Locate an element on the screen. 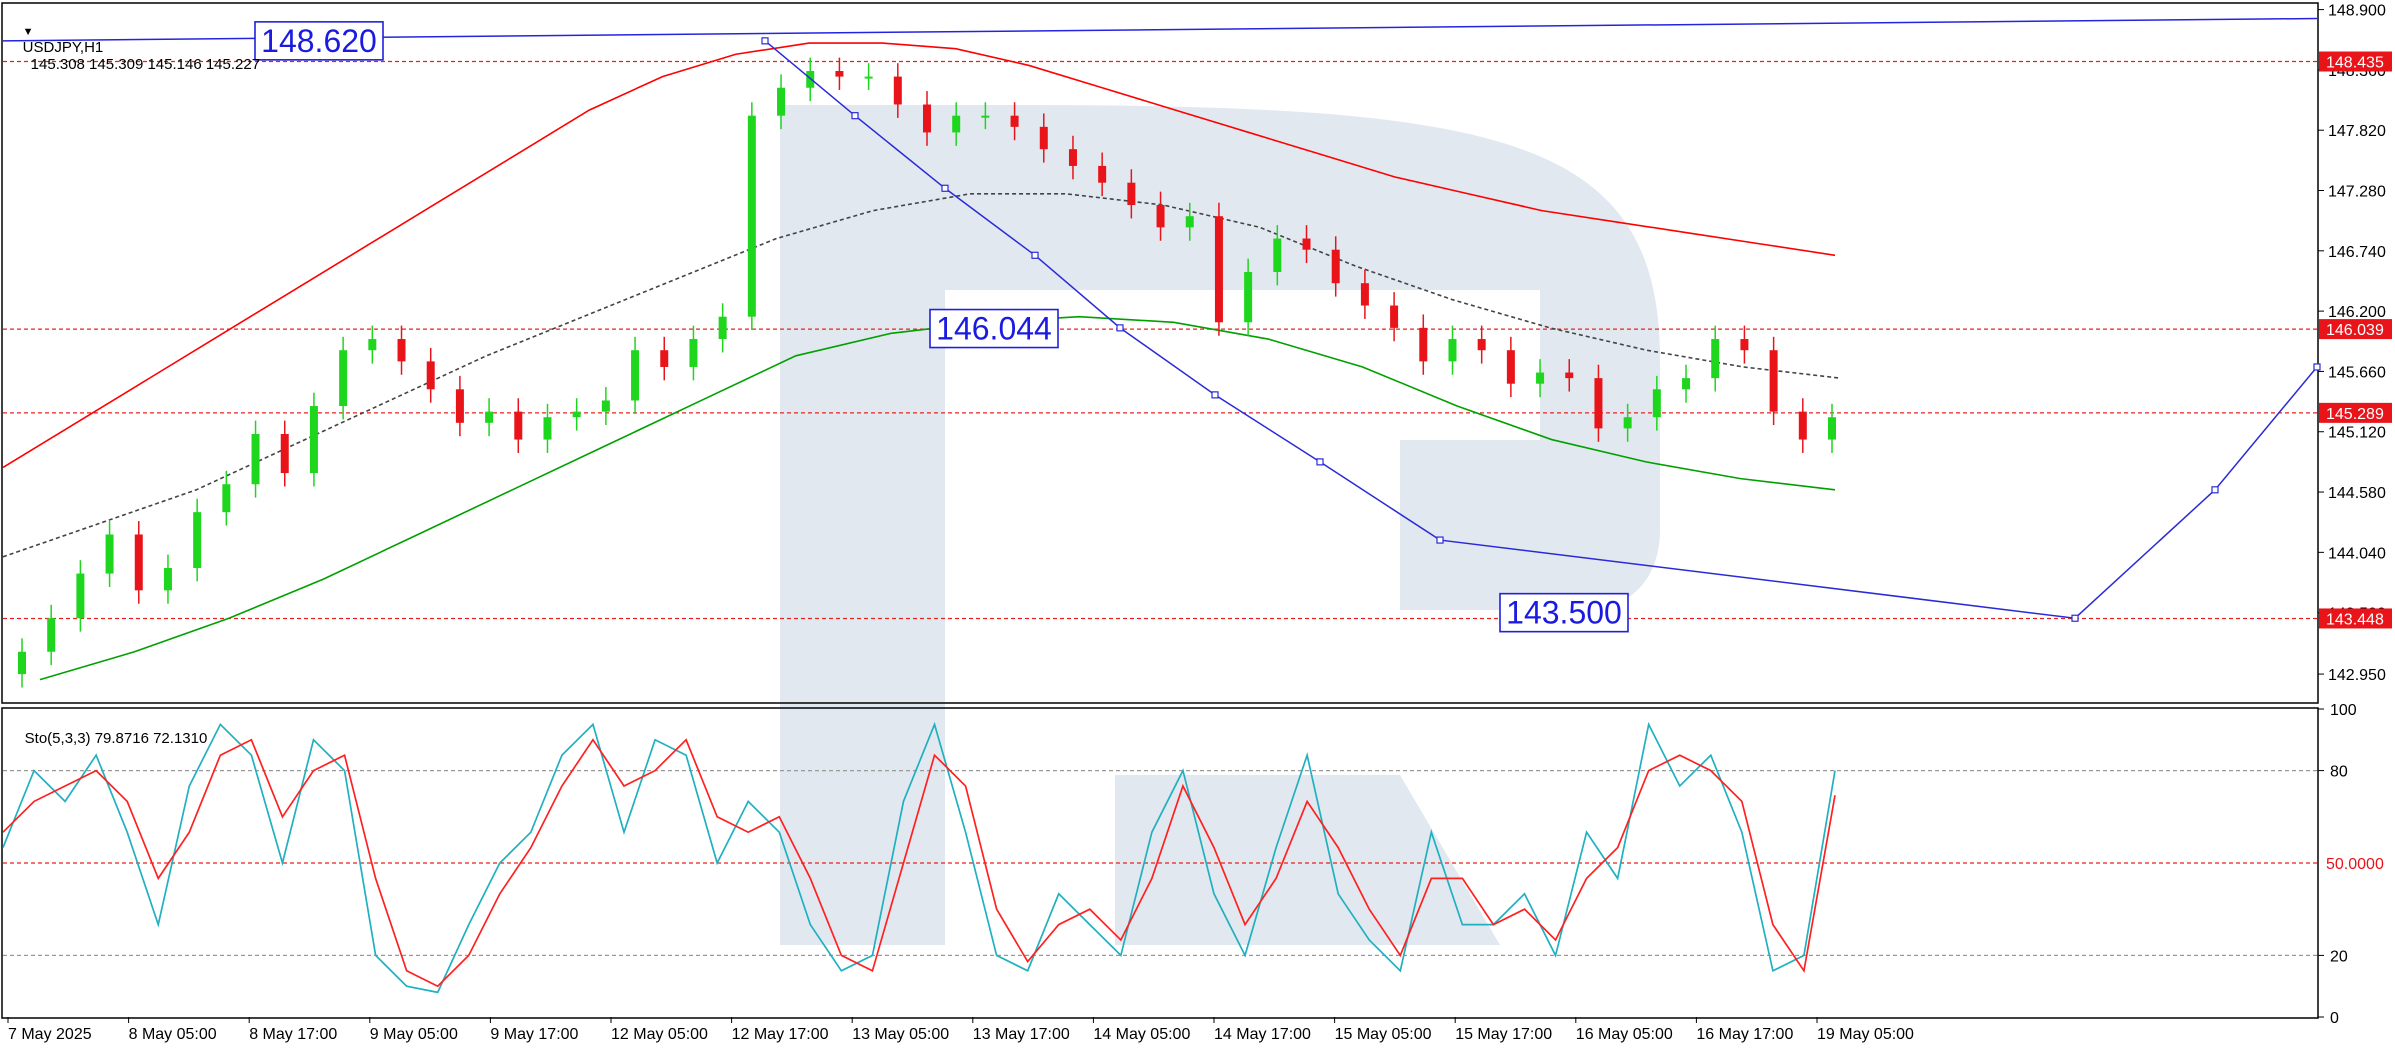  annotation-label-1: 146.044 is located at coordinates (994, 329).